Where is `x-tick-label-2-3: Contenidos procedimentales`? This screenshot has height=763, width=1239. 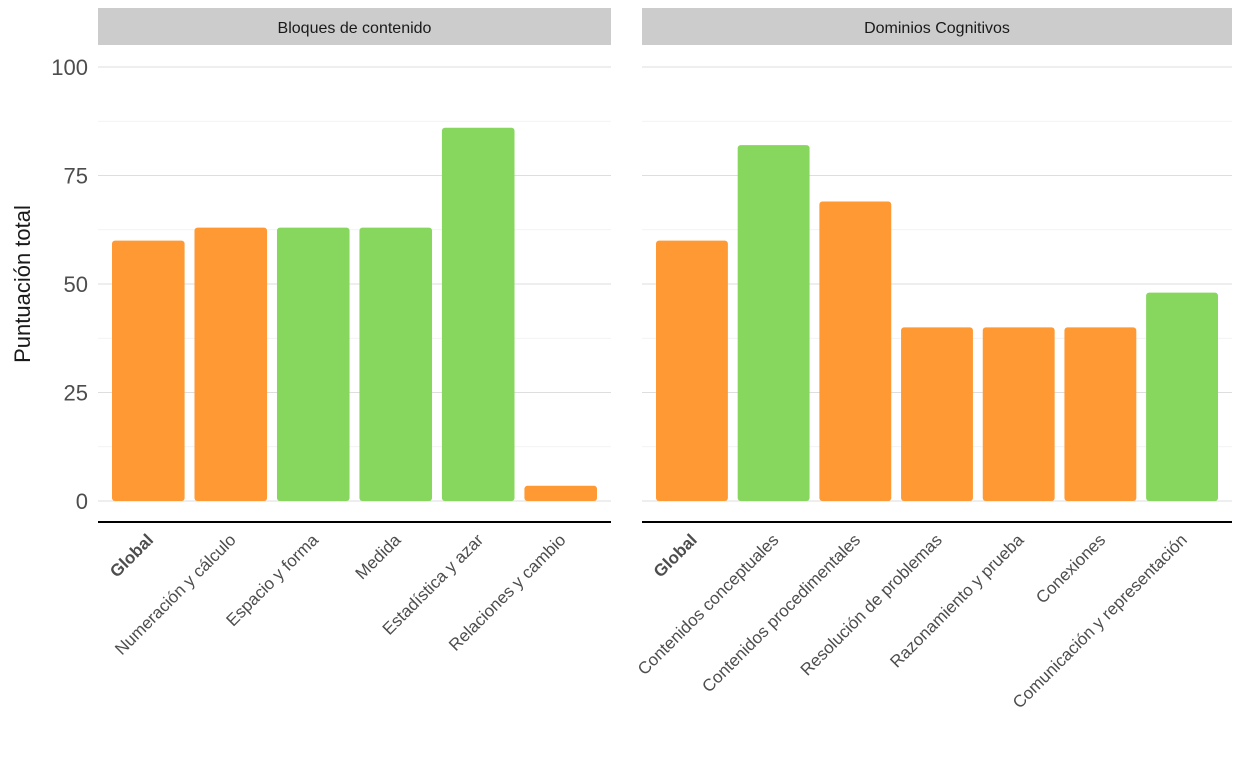 x-tick-label-2-3: Contenidos procedimentales is located at coordinates (781, 613).